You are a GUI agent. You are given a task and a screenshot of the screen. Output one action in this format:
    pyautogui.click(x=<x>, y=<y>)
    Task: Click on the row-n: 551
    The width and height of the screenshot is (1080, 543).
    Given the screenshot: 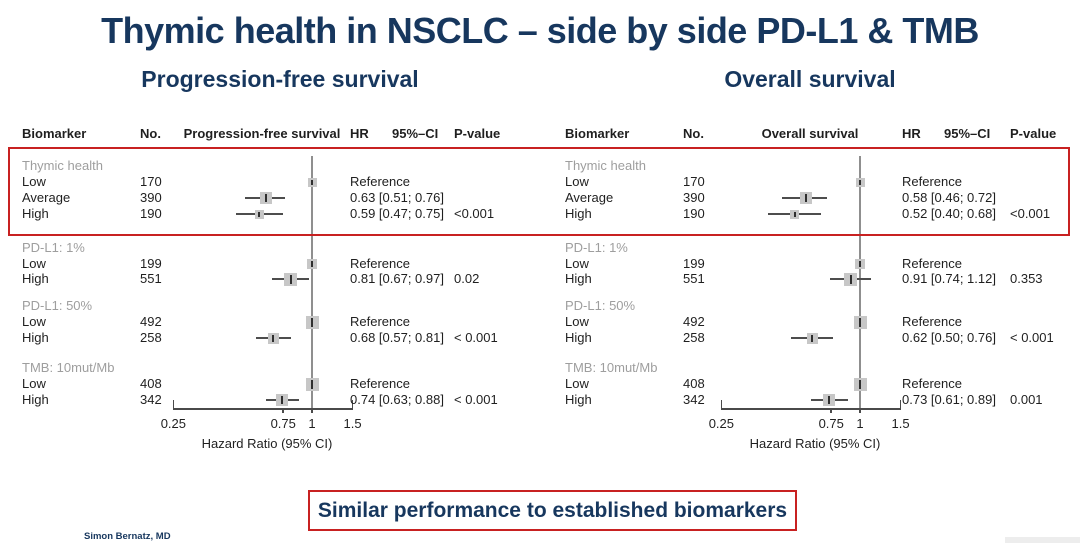 What is the action you would take?
    pyautogui.click(x=151, y=278)
    